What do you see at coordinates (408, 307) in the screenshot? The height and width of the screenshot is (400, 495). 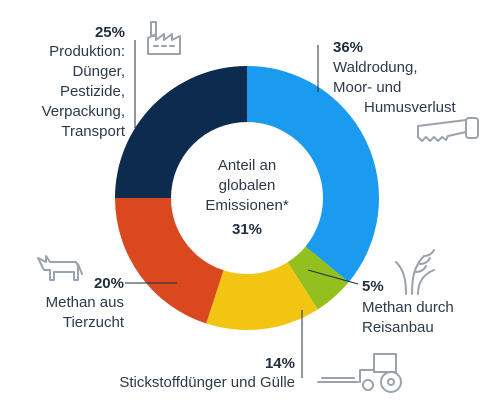 I see `slice-label-reis-1: Methan durch` at bounding box center [408, 307].